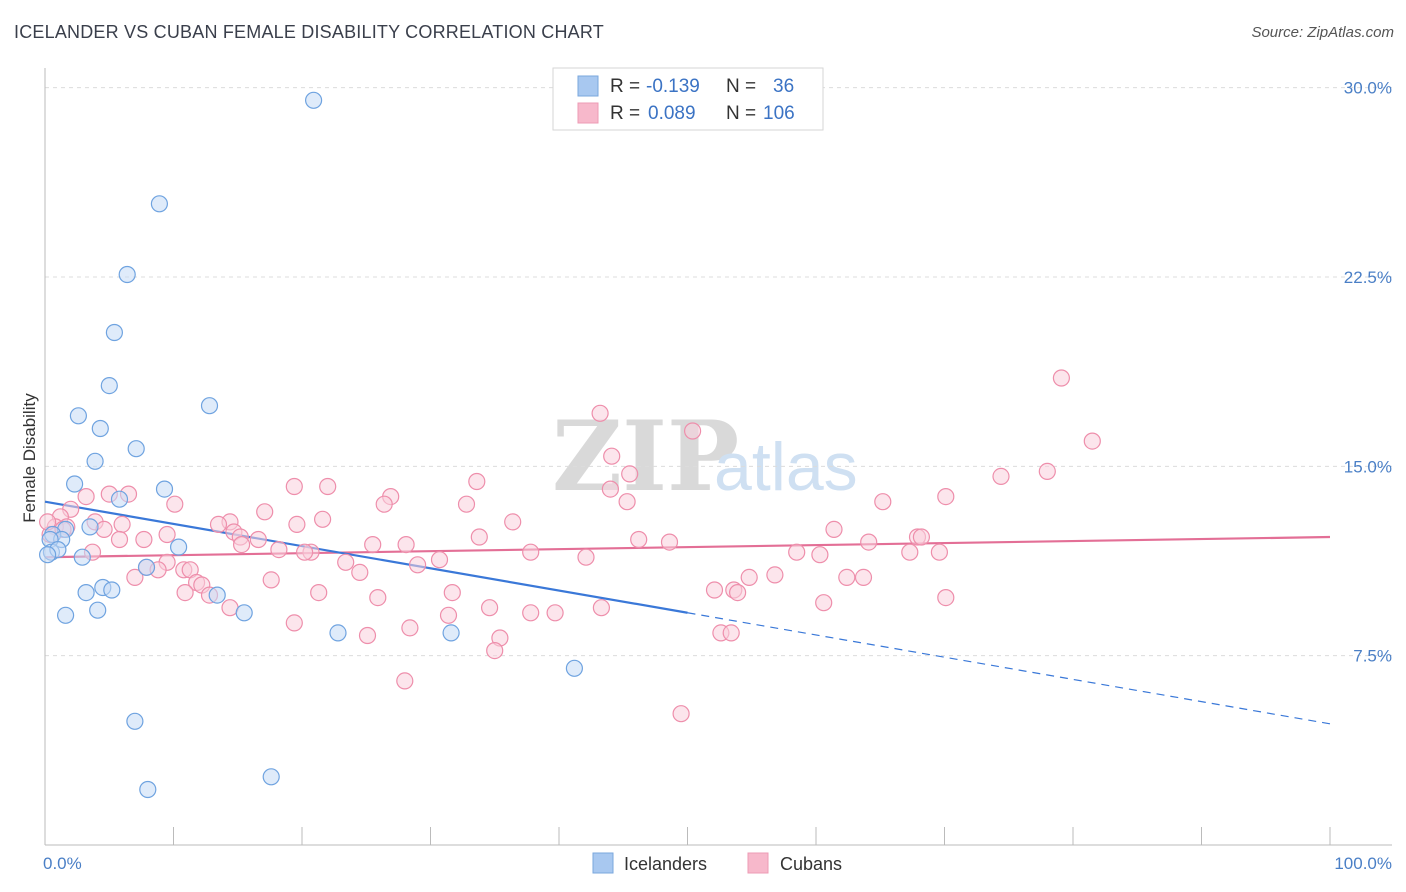 The height and width of the screenshot is (892, 1406). Describe the element at coordinates (687, 547) in the screenshot. I see `trendline-cubans` at that location.